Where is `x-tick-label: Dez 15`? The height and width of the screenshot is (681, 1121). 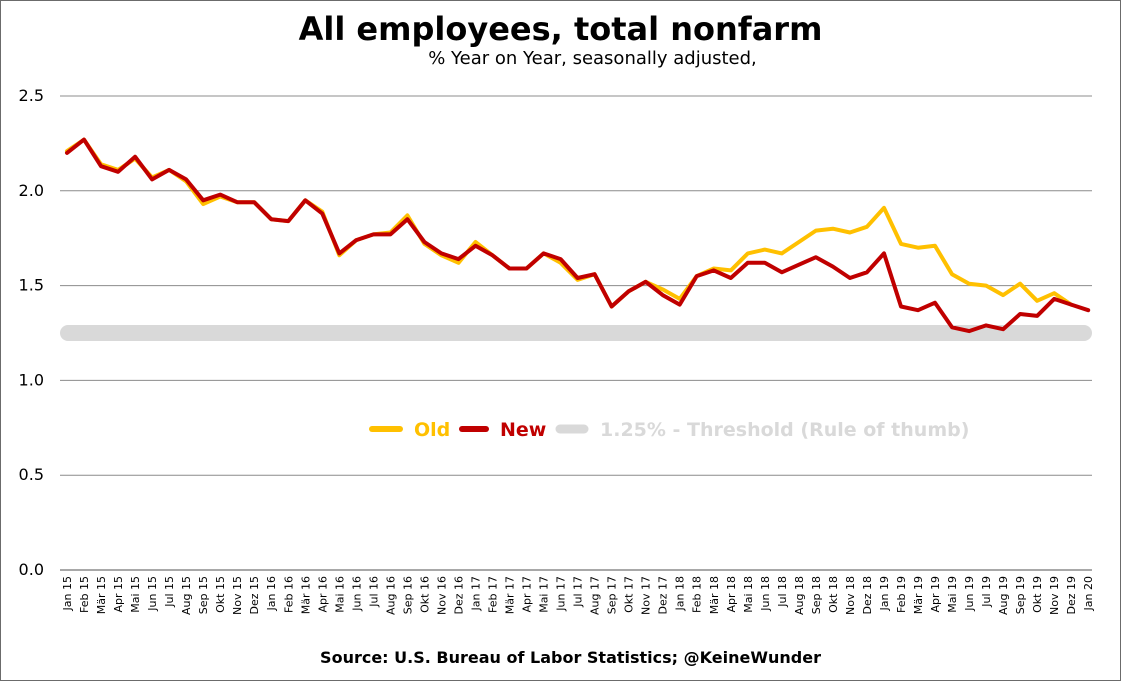 x-tick-label: Dez 15 is located at coordinates (254, 595).